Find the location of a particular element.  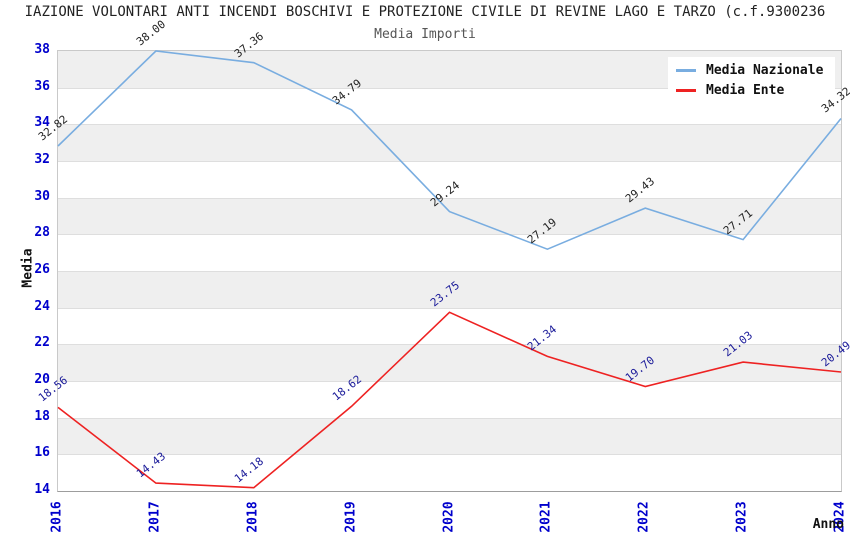

legend-item-1: Media Ente is located at coordinates (749, 90).